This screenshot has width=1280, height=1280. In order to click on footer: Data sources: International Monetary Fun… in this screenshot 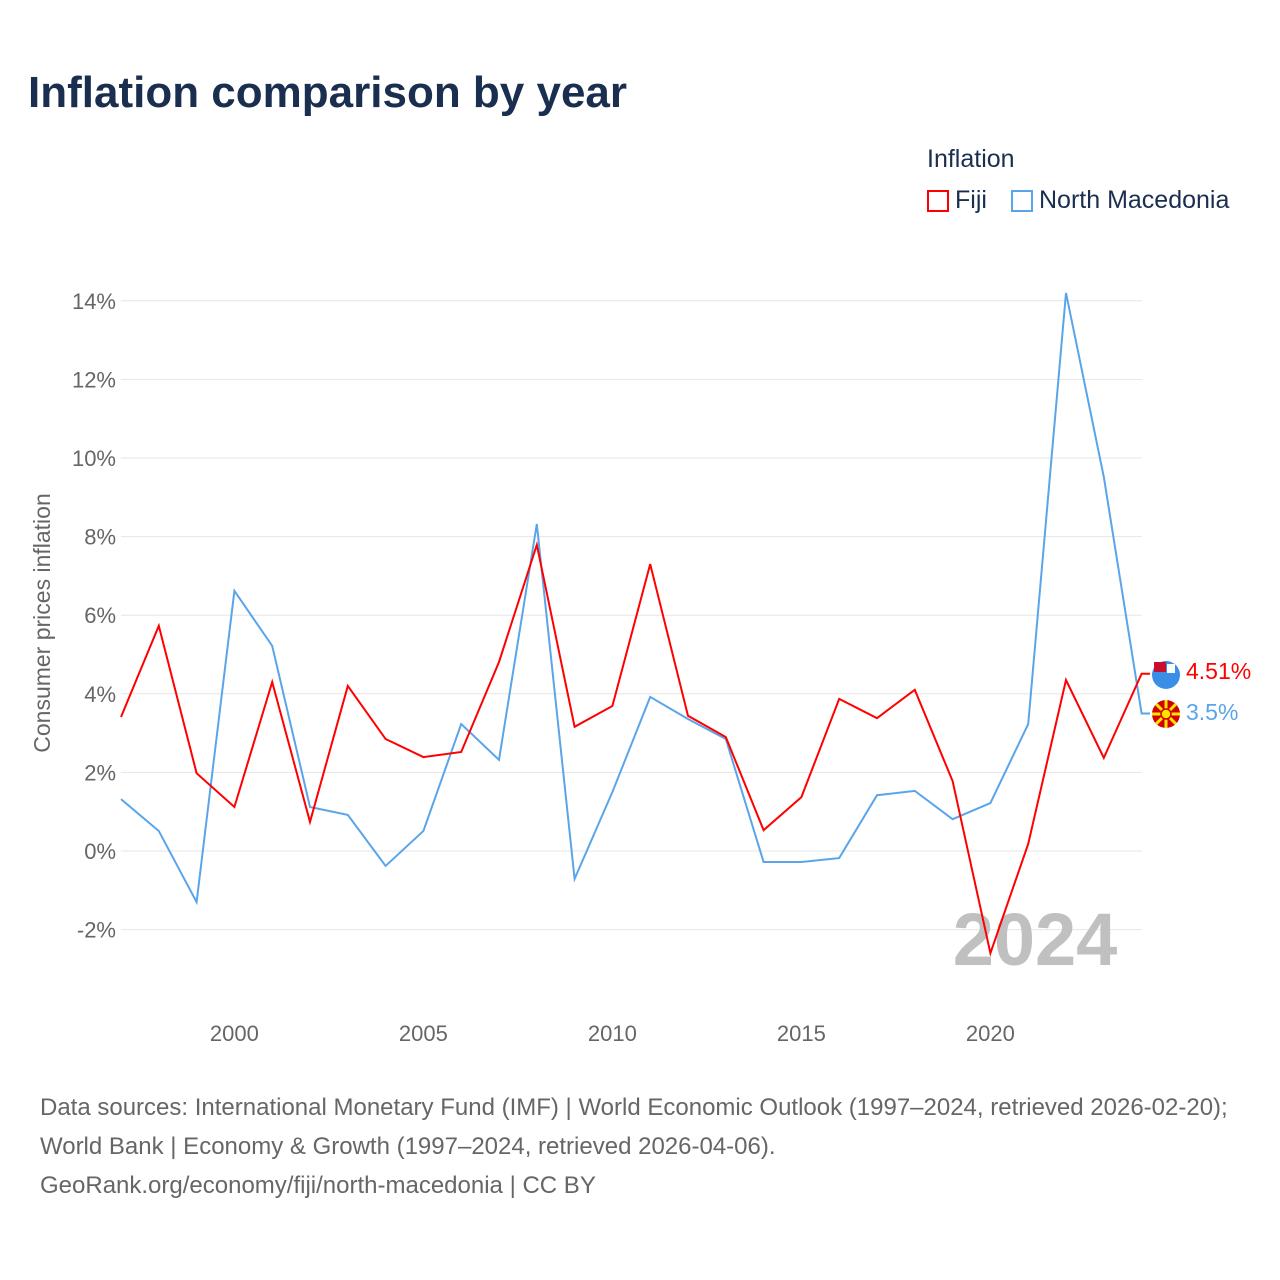, I will do `click(645, 1146)`.